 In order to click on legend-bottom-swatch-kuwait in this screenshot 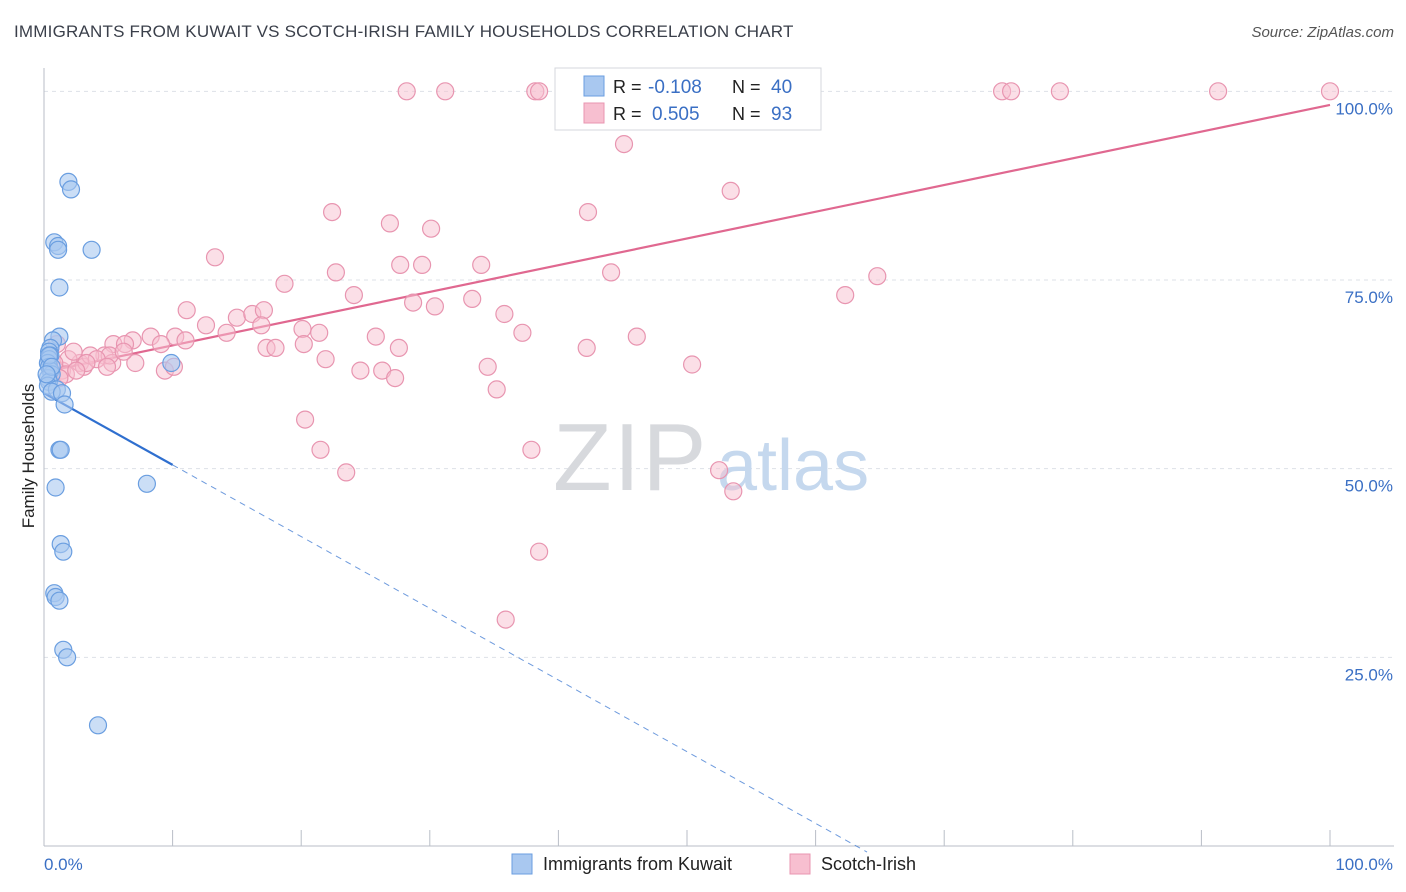, I will do `click(522, 864)`.